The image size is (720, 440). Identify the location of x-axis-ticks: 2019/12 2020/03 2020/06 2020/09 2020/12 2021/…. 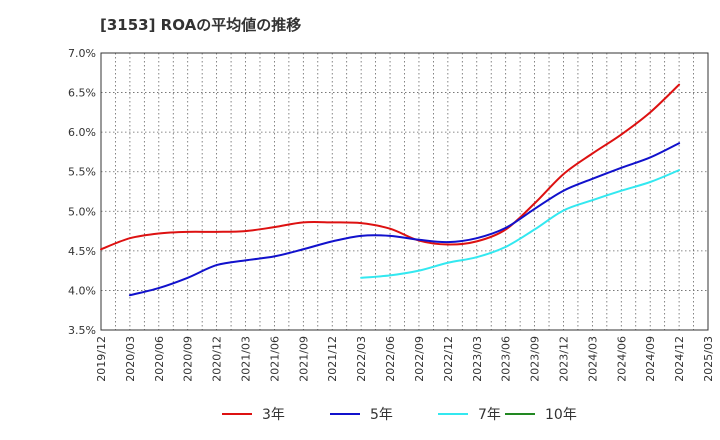
(405, 359).